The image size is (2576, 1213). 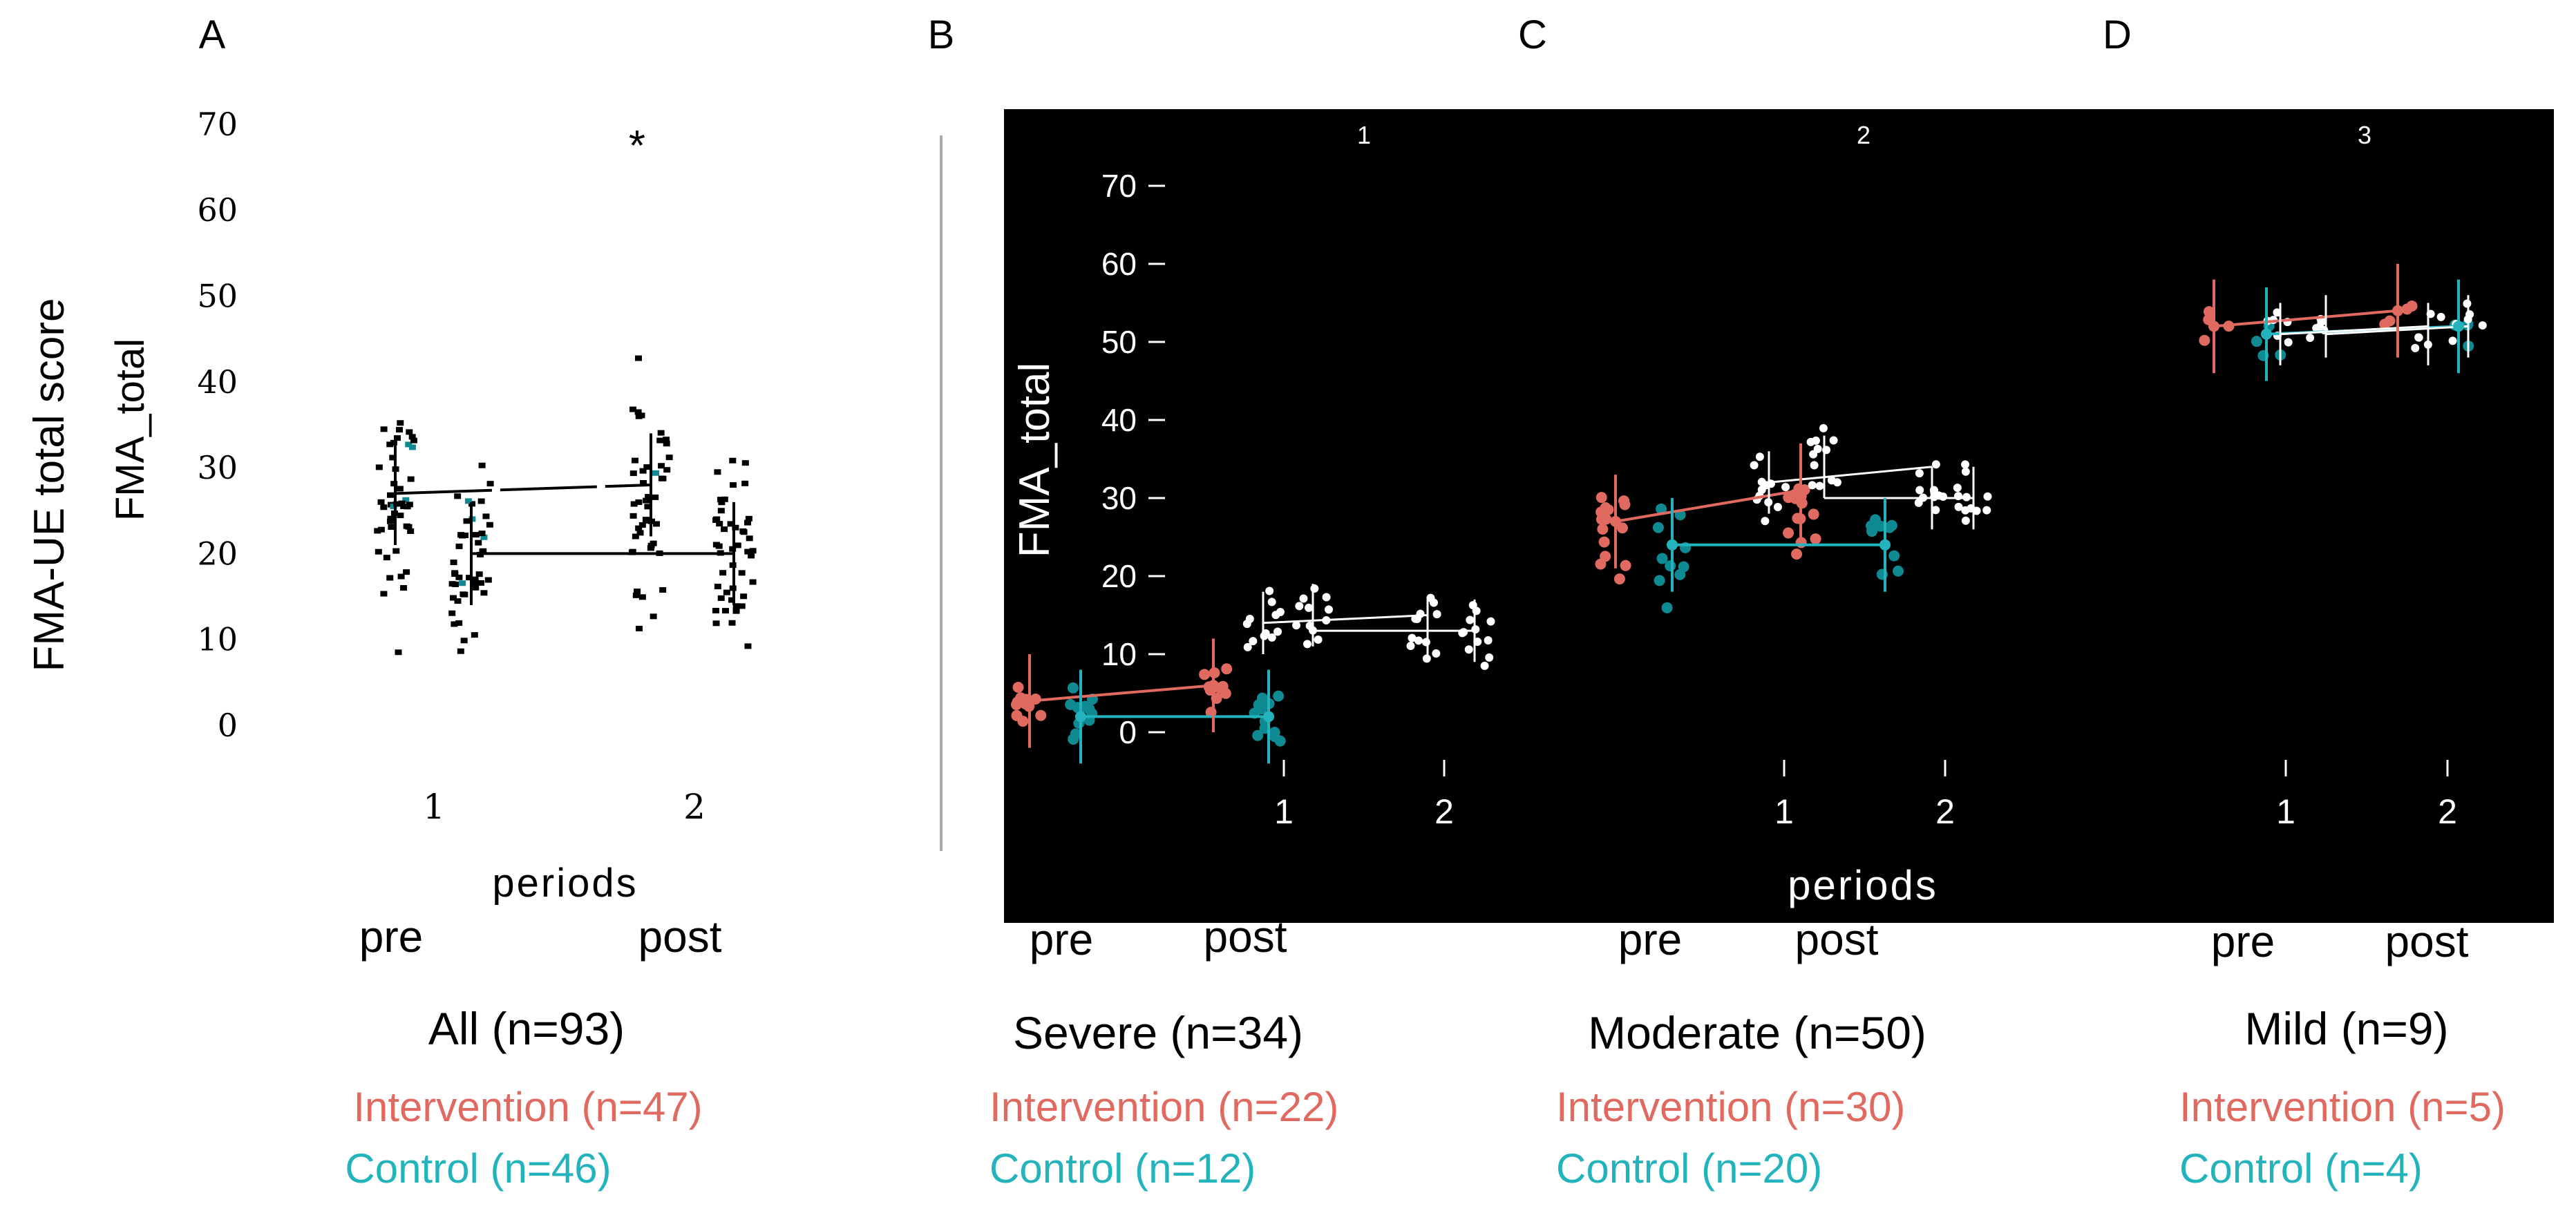 I want to click on panel-d-legend-intervention: Intervention (n=5), so click(x=2342, y=1107).